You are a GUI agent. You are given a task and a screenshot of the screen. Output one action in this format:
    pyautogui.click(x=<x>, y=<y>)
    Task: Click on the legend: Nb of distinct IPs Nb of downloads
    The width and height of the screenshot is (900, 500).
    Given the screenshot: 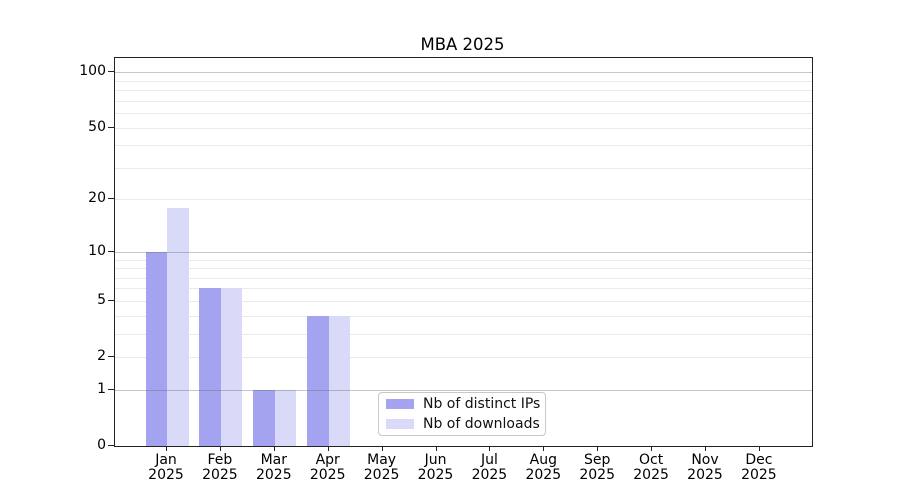 What is the action you would take?
    pyautogui.click(x=462, y=414)
    